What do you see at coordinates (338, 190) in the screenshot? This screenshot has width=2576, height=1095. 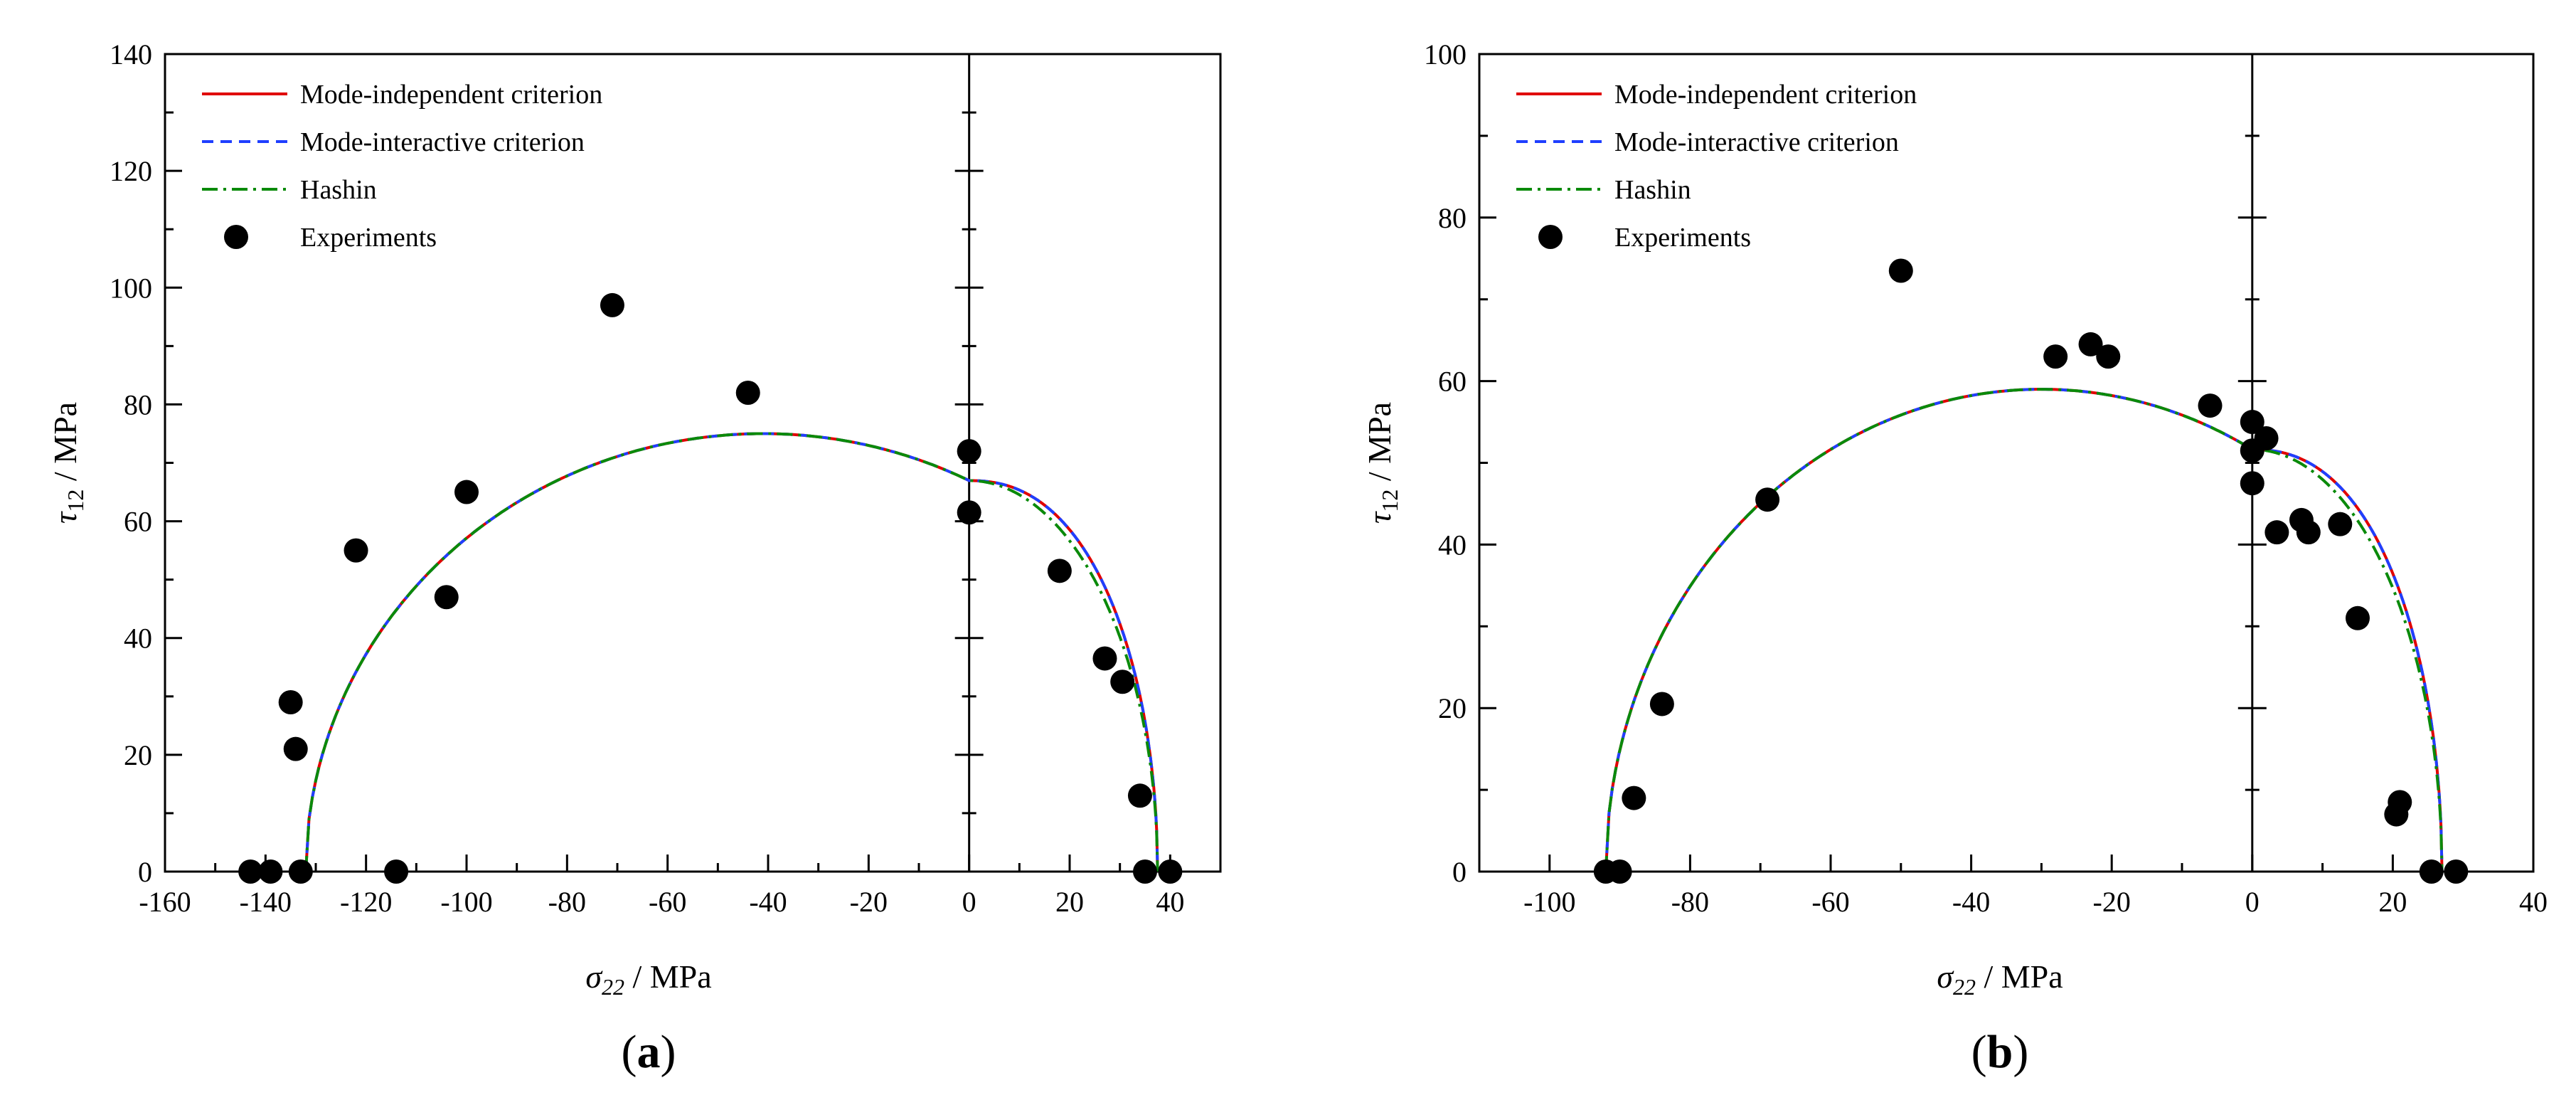 I see `chart-0-legend-label: Hashin` at bounding box center [338, 190].